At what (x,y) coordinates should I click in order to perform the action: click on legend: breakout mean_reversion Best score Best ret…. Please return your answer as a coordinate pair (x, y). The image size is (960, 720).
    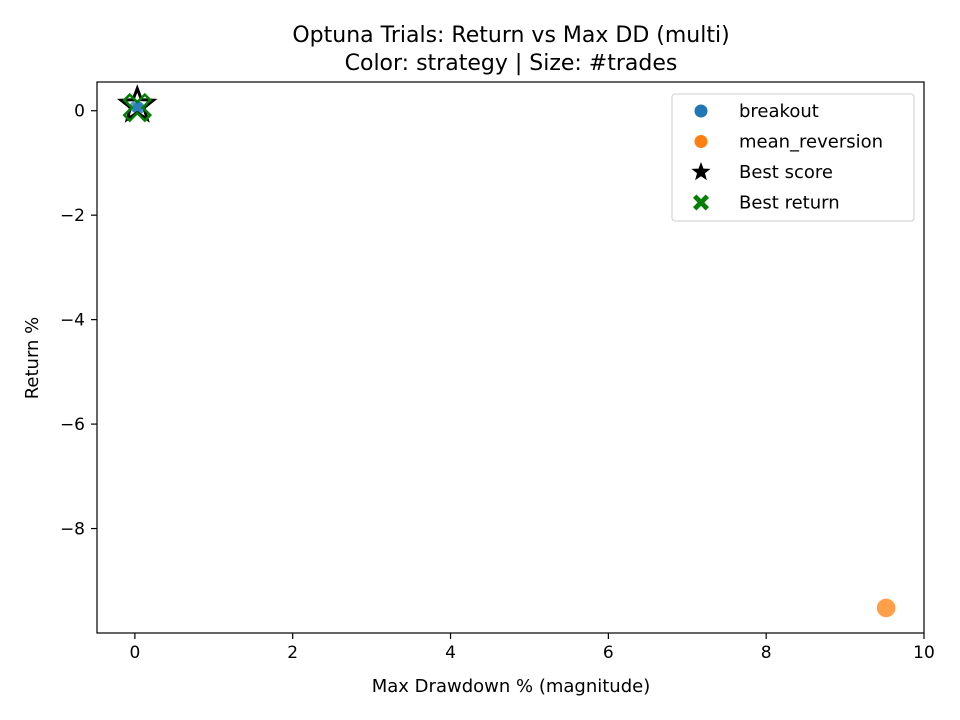
    Looking at the image, I should click on (793, 157).